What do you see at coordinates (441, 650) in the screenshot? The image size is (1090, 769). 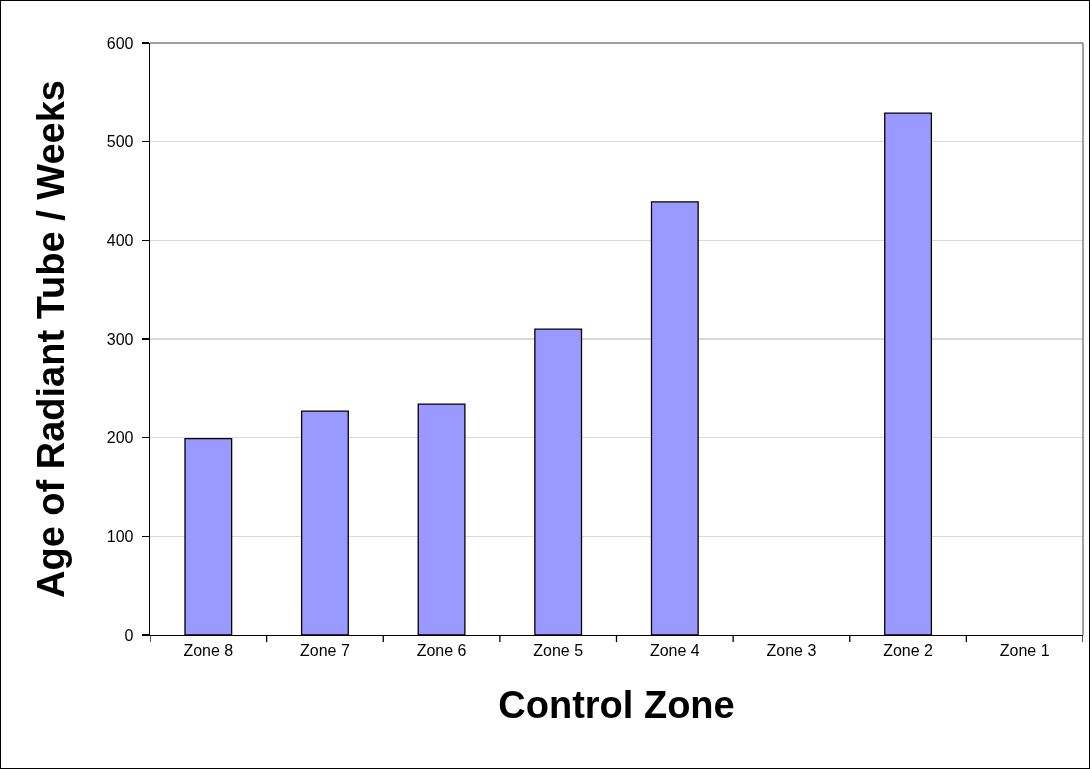 I see `x-tick-label: Zone 6` at bounding box center [441, 650].